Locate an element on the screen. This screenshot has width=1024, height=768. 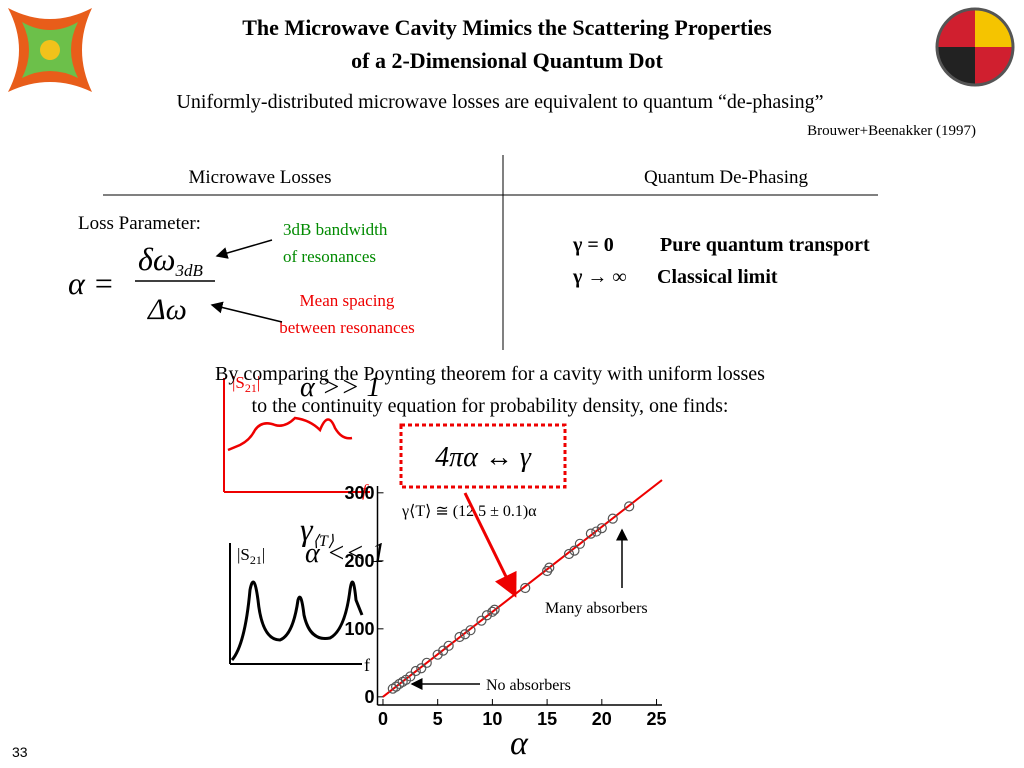
relation-box is located at coordinates (483, 456).